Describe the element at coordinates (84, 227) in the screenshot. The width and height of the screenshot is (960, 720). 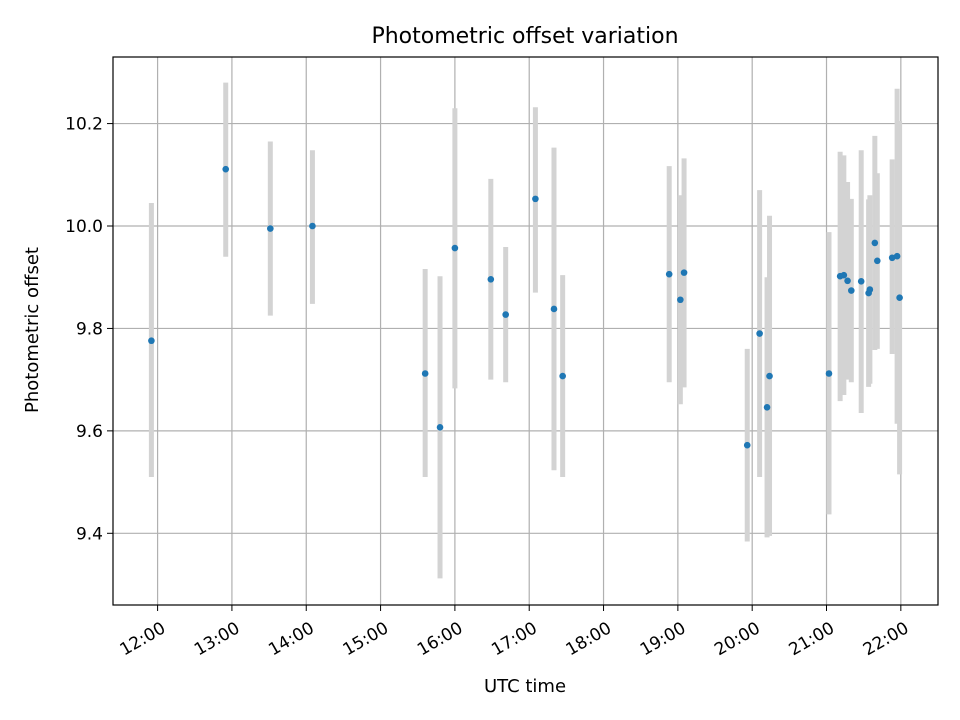
I see `y-tick-label: 10.0` at that location.